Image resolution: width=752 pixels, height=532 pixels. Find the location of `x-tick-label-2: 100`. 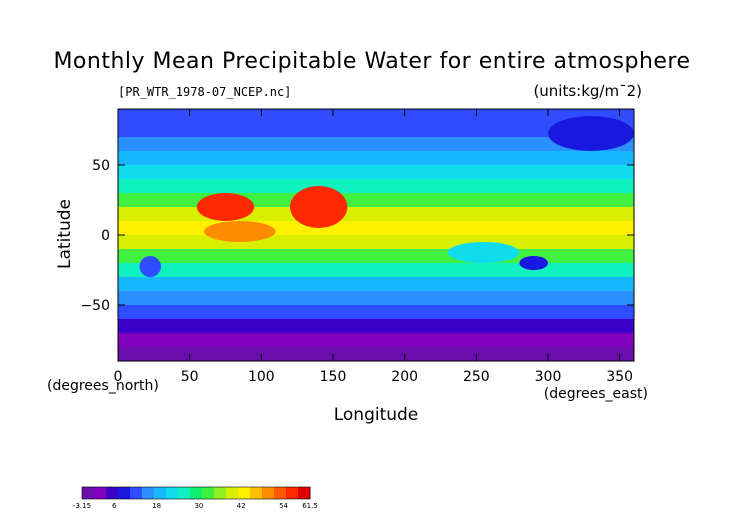

x-tick-label-2: 100 is located at coordinates (261, 377).